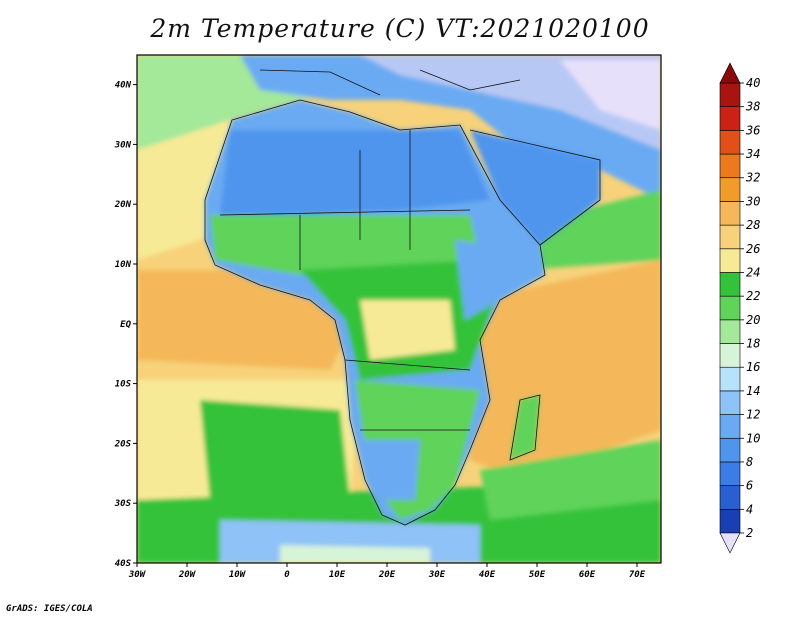 The height and width of the screenshot is (618, 800). I want to click on y-tick-label: 30S, so click(123, 504).